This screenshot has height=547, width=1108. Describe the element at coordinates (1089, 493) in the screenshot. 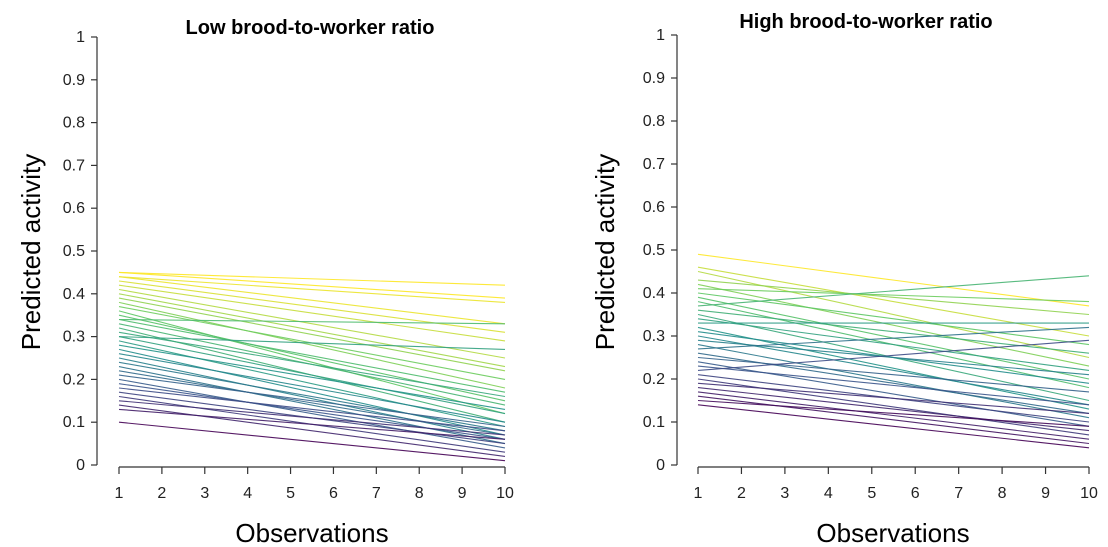

I see `x-tick-label: 10` at that location.